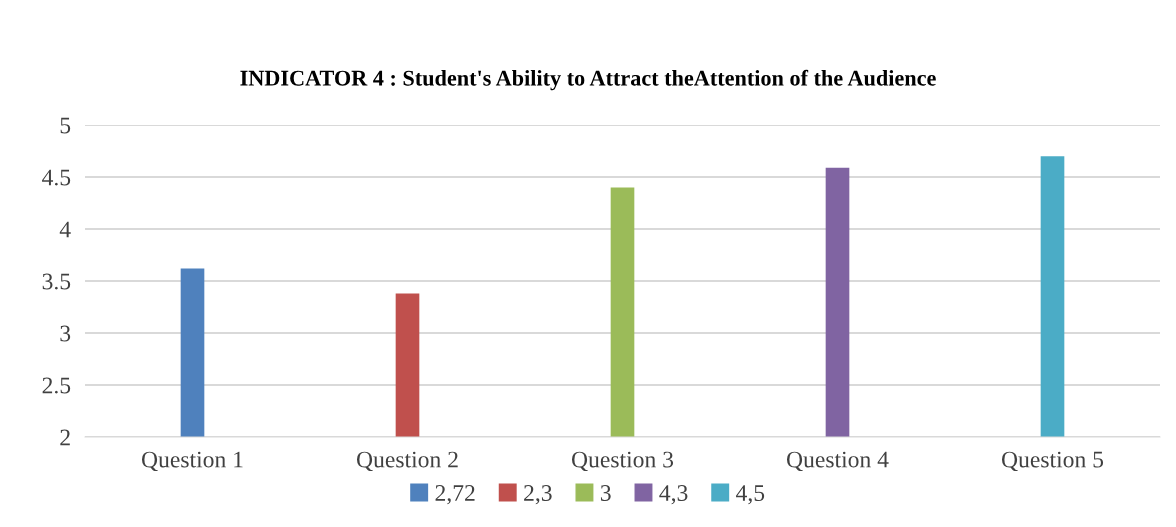 This screenshot has width=1176, height=527. What do you see at coordinates (622, 461) in the screenshot?
I see `x-tick-label: Question 3` at bounding box center [622, 461].